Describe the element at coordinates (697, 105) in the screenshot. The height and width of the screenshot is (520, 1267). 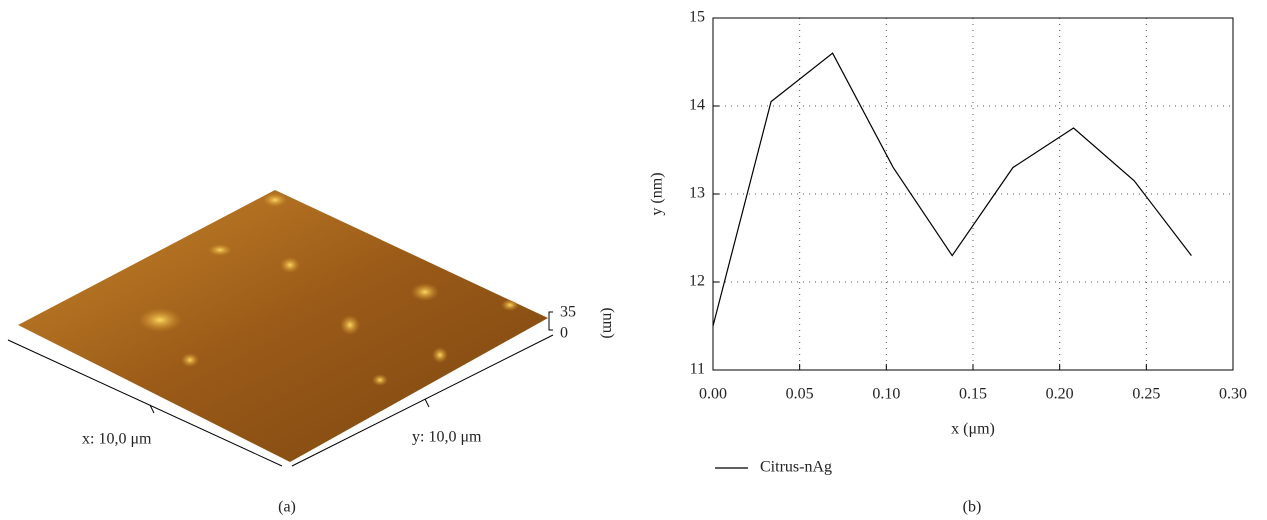
I see `y-tick-label: 14` at that location.